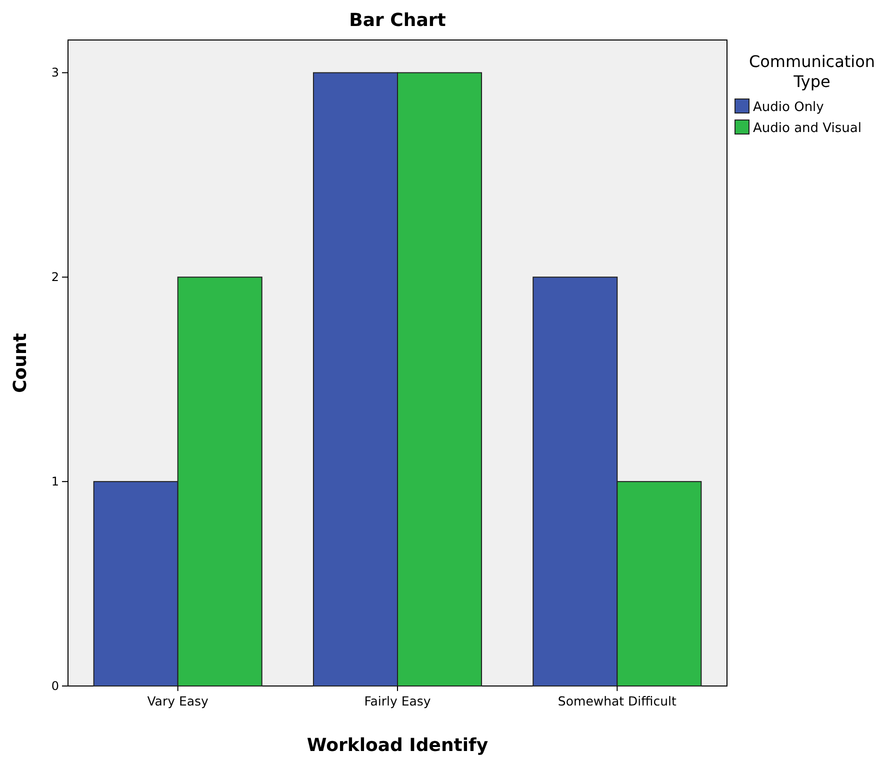 This screenshot has height=759, width=887. I want to click on y-axis-title: Count, so click(20, 362).